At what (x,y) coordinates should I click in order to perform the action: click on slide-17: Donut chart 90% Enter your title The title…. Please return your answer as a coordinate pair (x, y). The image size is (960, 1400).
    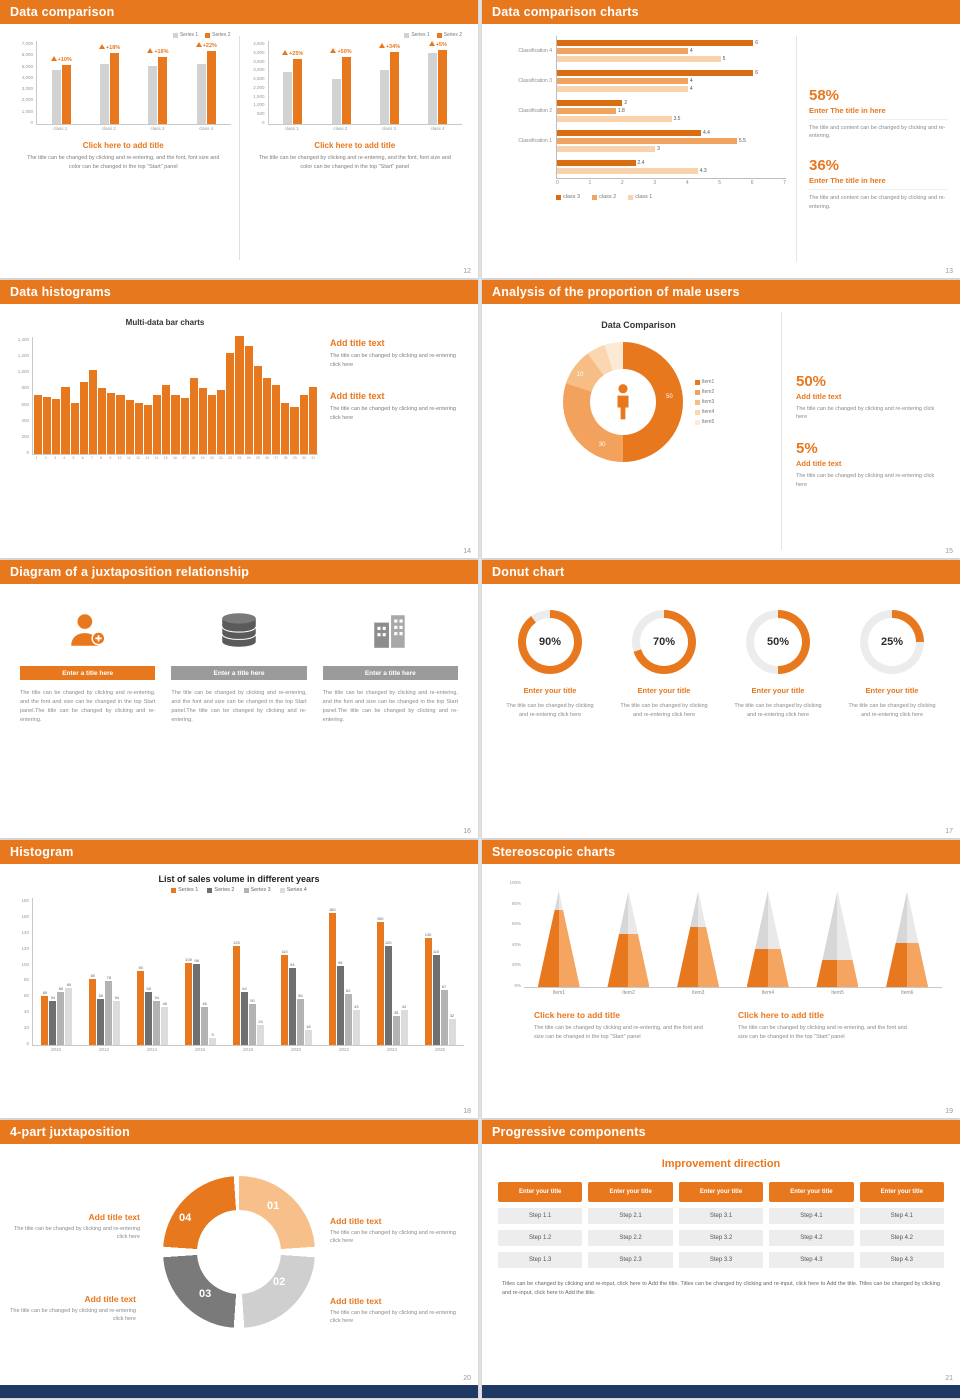
    Looking at the image, I should click on (721, 699).